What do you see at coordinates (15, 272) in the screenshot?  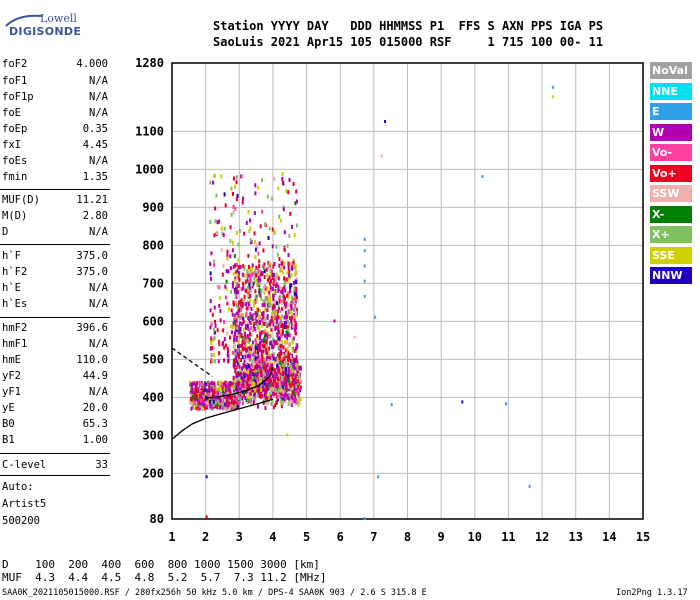 I see `param-label: h`F2` at bounding box center [15, 272].